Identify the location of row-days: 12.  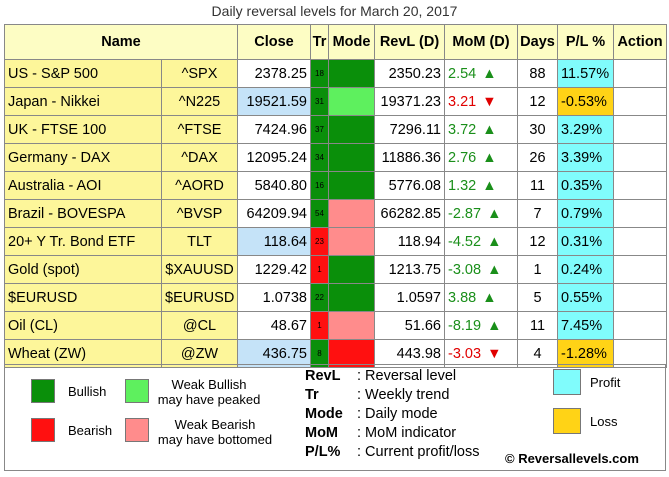
(537, 241).